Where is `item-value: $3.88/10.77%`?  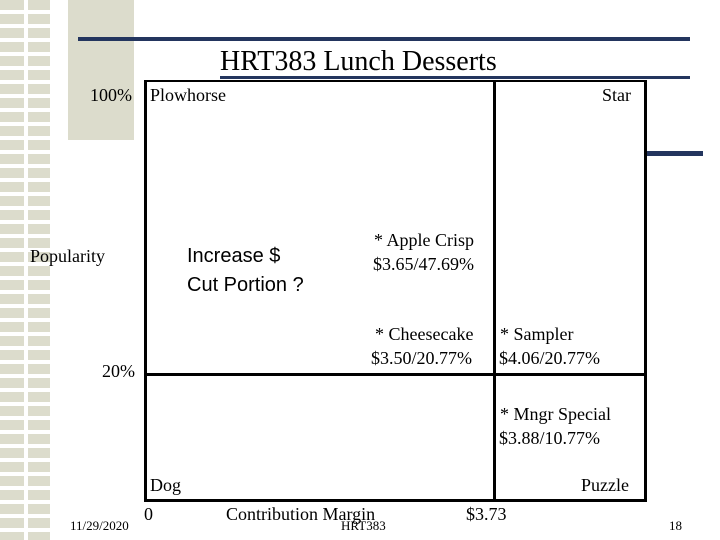
item-value: $3.88/10.77% is located at coordinates (549, 438).